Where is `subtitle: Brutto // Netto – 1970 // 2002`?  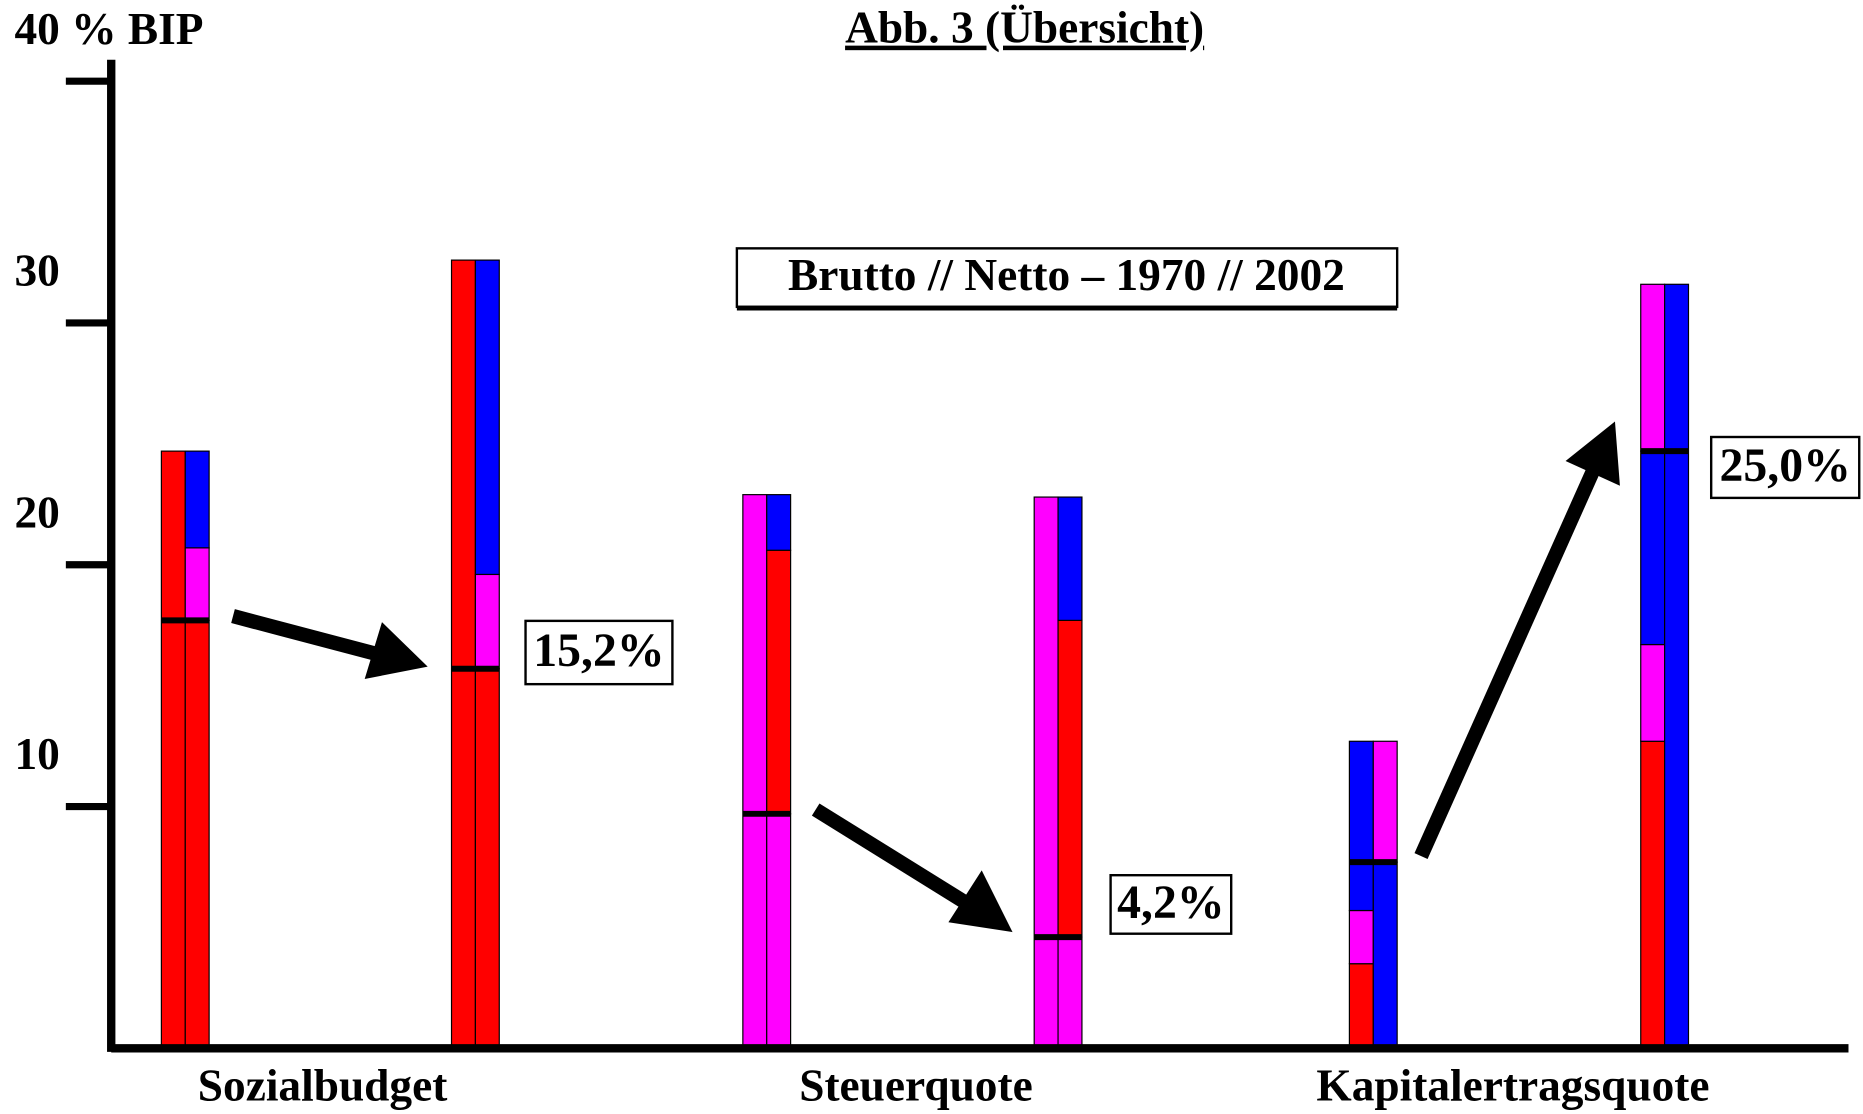
subtitle: Brutto // Netto – 1970 // 2002 is located at coordinates (1066, 275).